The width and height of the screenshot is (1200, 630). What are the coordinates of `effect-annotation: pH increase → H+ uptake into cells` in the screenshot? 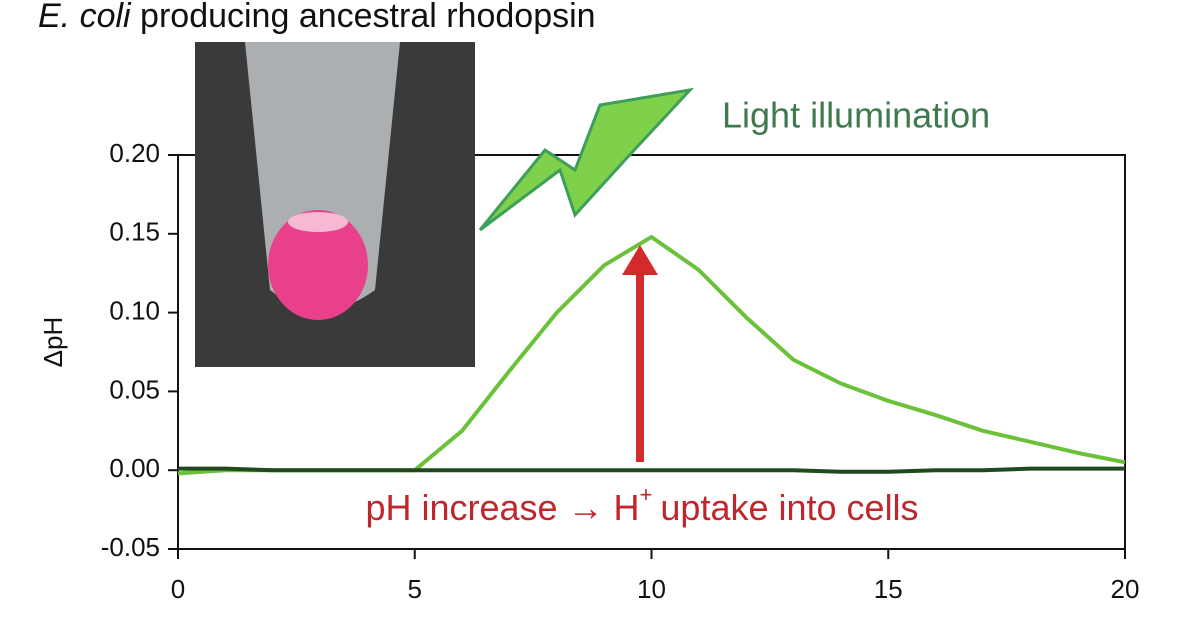 It's located at (641, 505).